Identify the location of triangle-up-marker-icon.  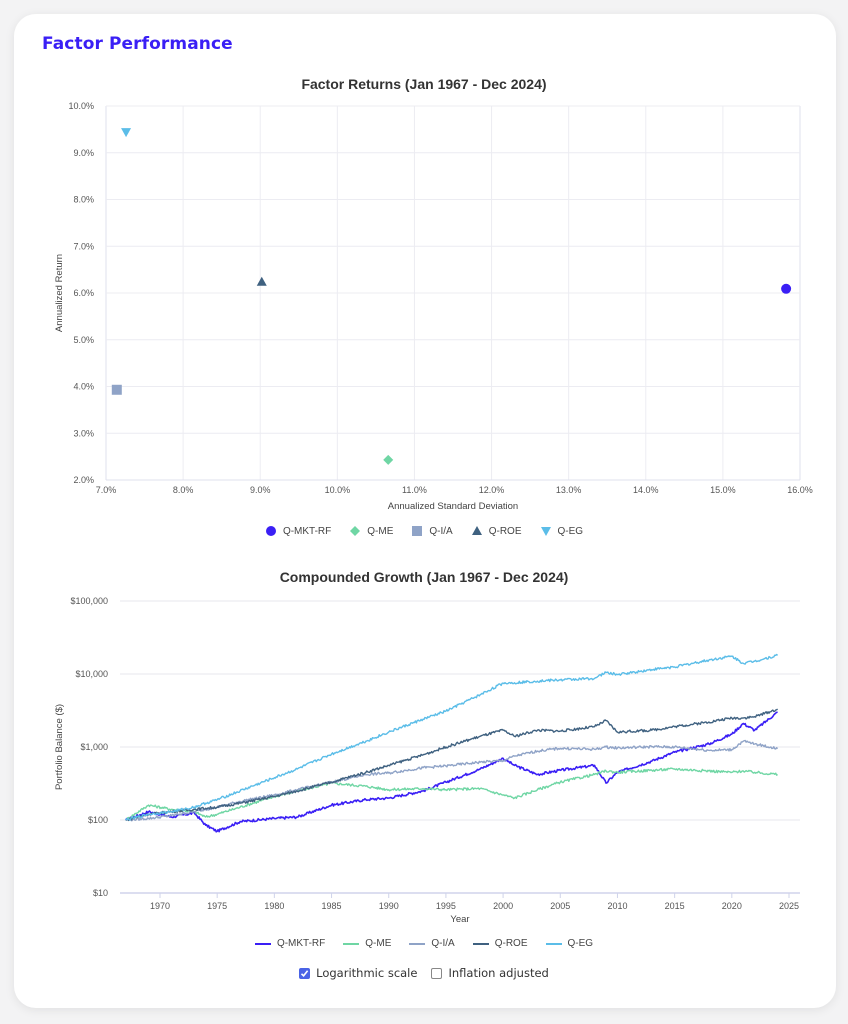
(476, 530).